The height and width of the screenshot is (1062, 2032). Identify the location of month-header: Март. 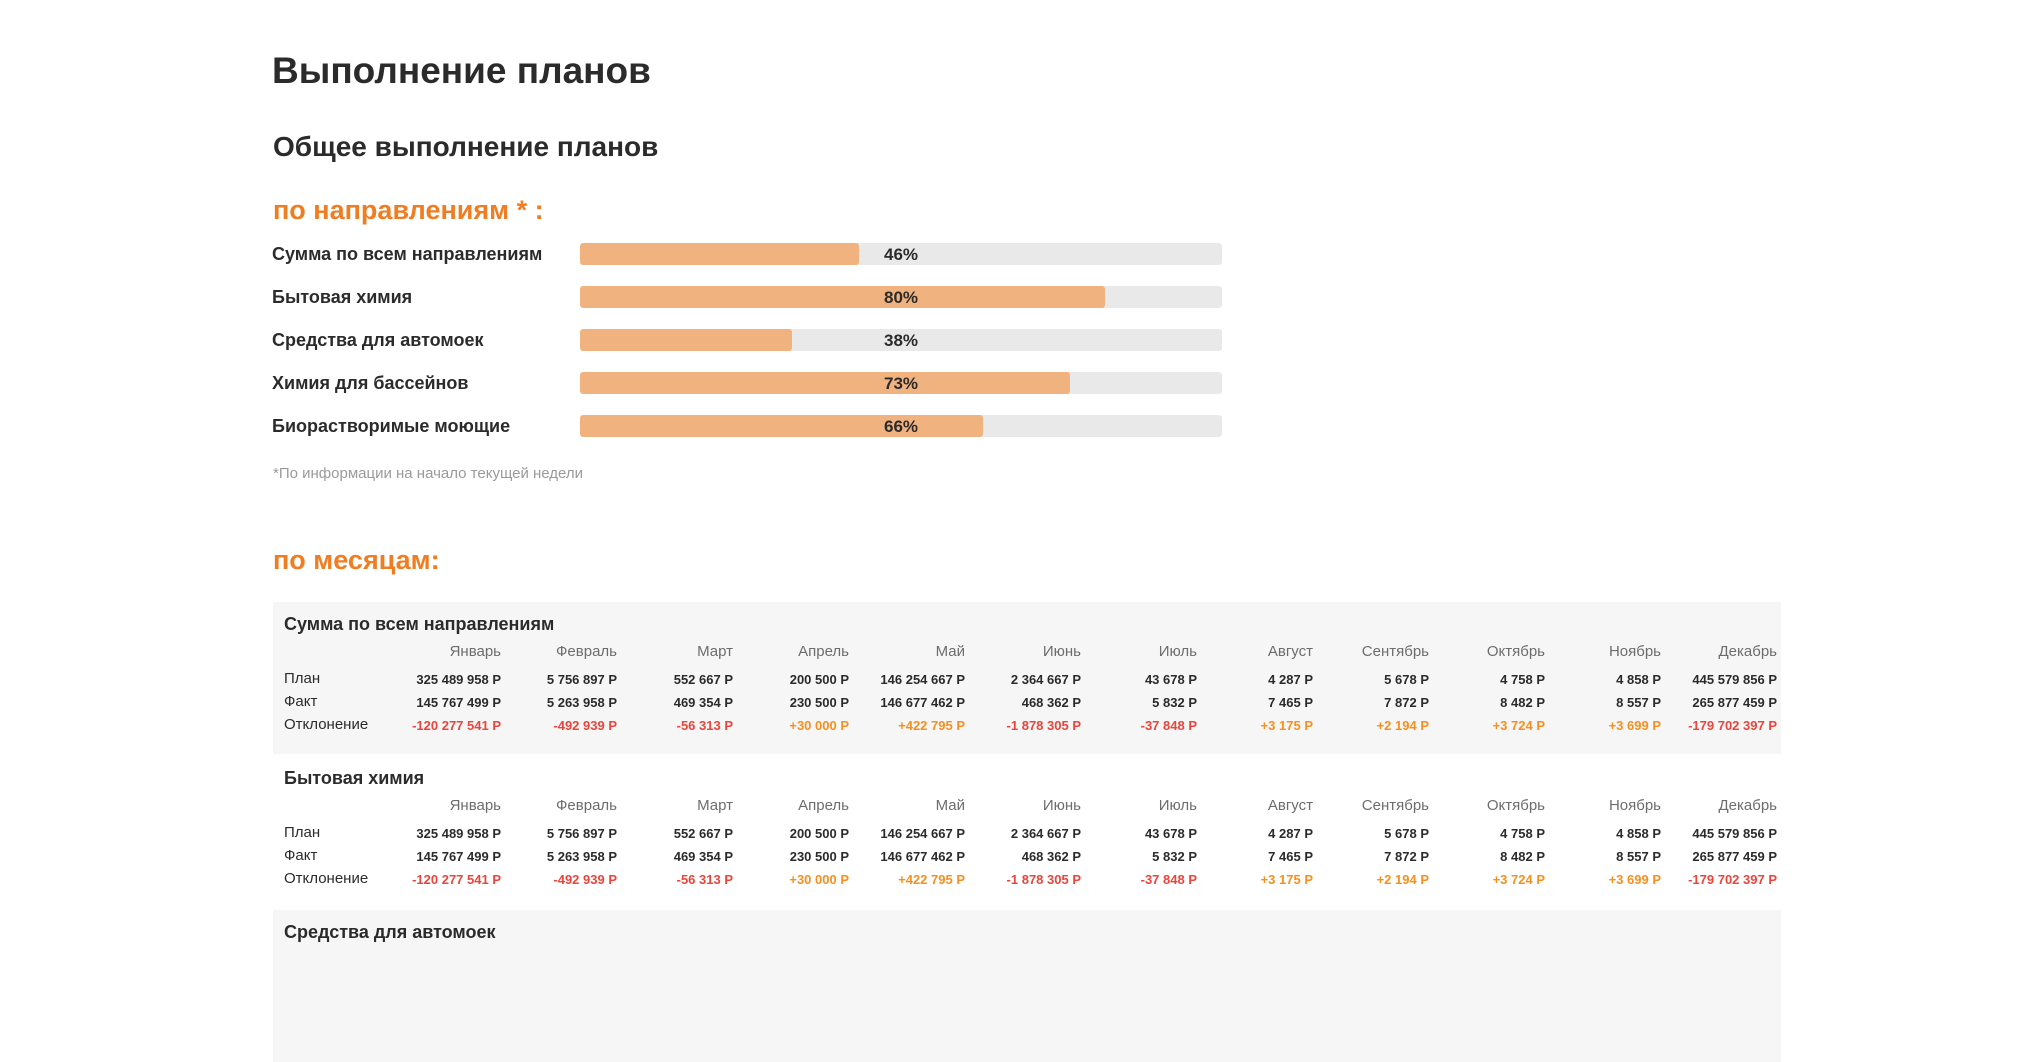
(715, 651).